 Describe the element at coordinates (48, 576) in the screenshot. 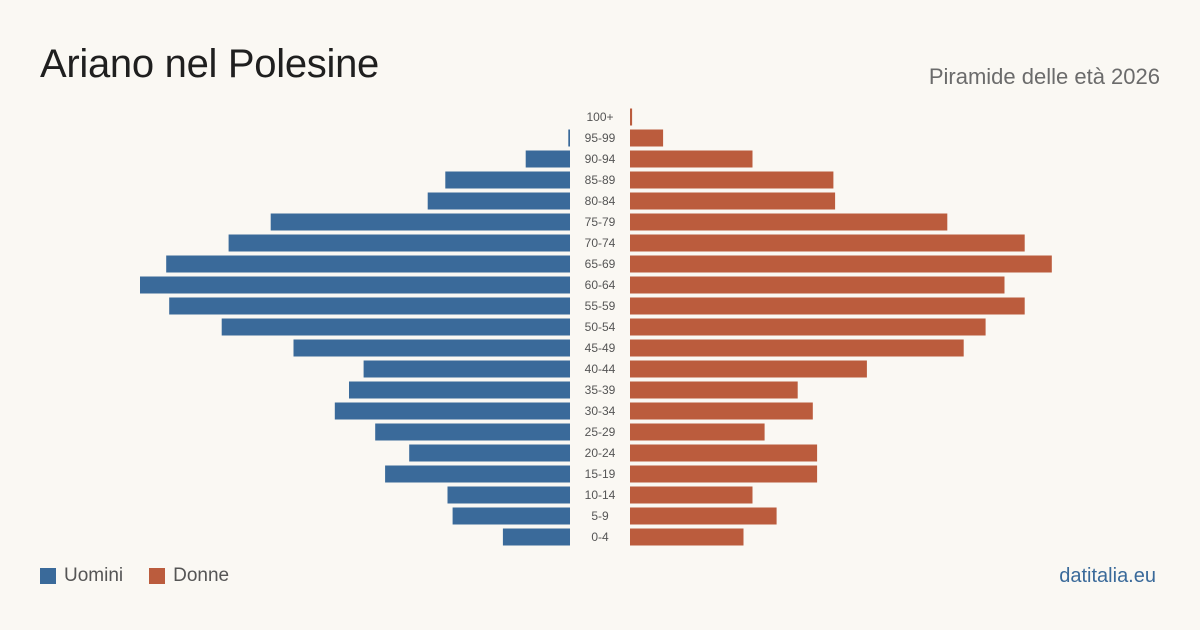

I see `legend-swatch-men` at that location.